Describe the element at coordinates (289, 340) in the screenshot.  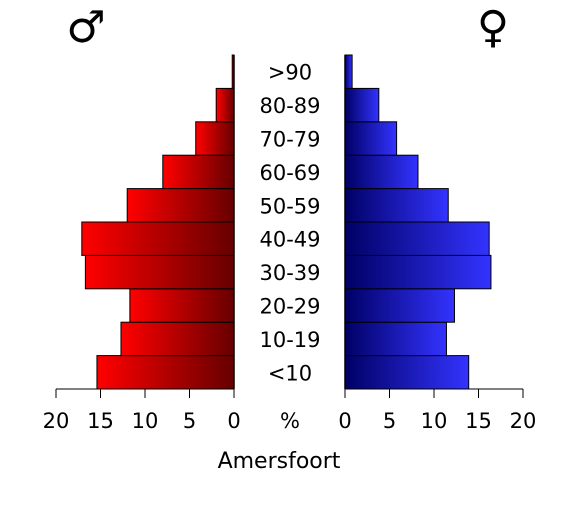
I see `age-label: 10-19` at that location.